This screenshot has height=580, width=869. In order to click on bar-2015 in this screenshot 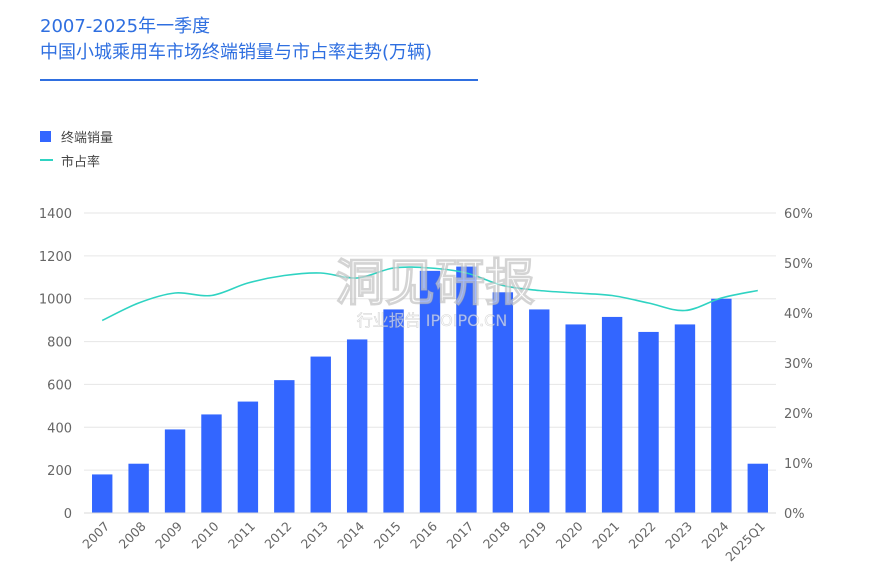, I will do `click(393, 411)`.